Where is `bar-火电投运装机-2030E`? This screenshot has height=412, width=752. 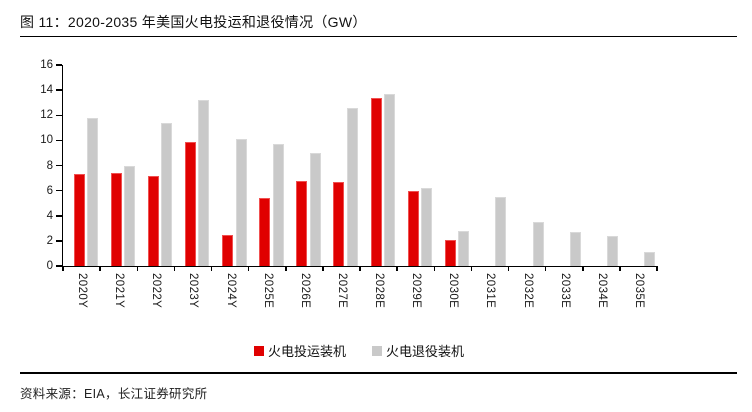 bar-火电投运装机-2030E is located at coordinates (450, 252).